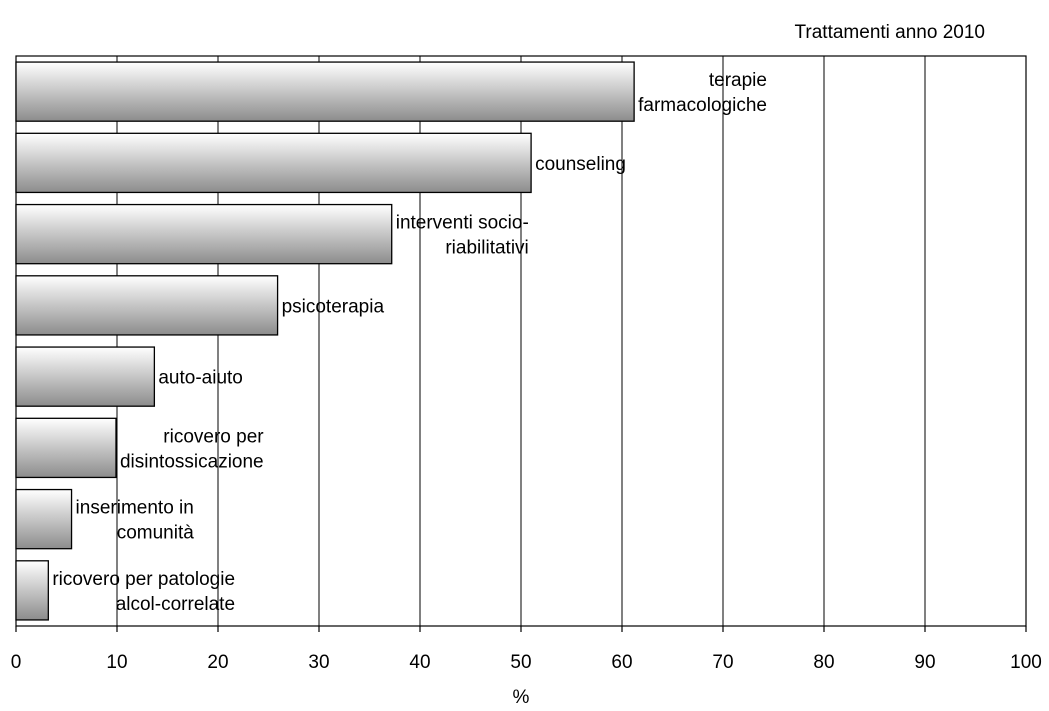  What do you see at coordinates (580, 164) in the screenshot?
I see `bar-category-label: counseling` at bounding box center [580, 164].